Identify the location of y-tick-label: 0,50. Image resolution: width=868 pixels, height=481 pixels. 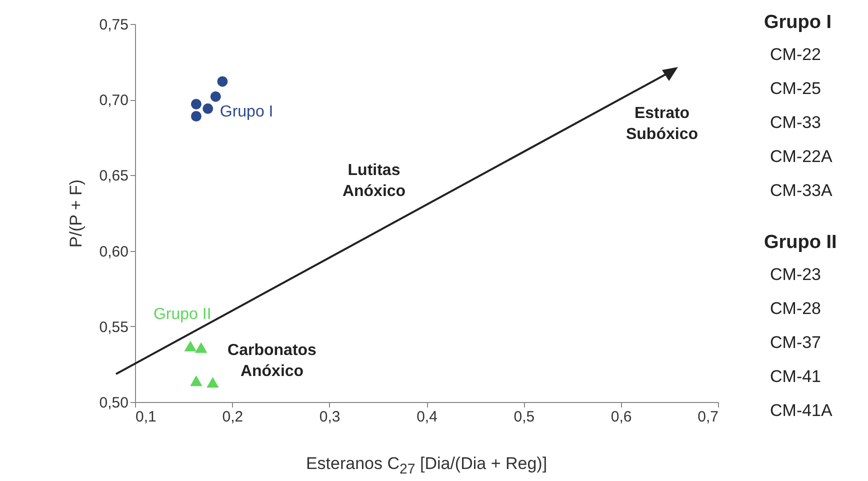
(113, 403).